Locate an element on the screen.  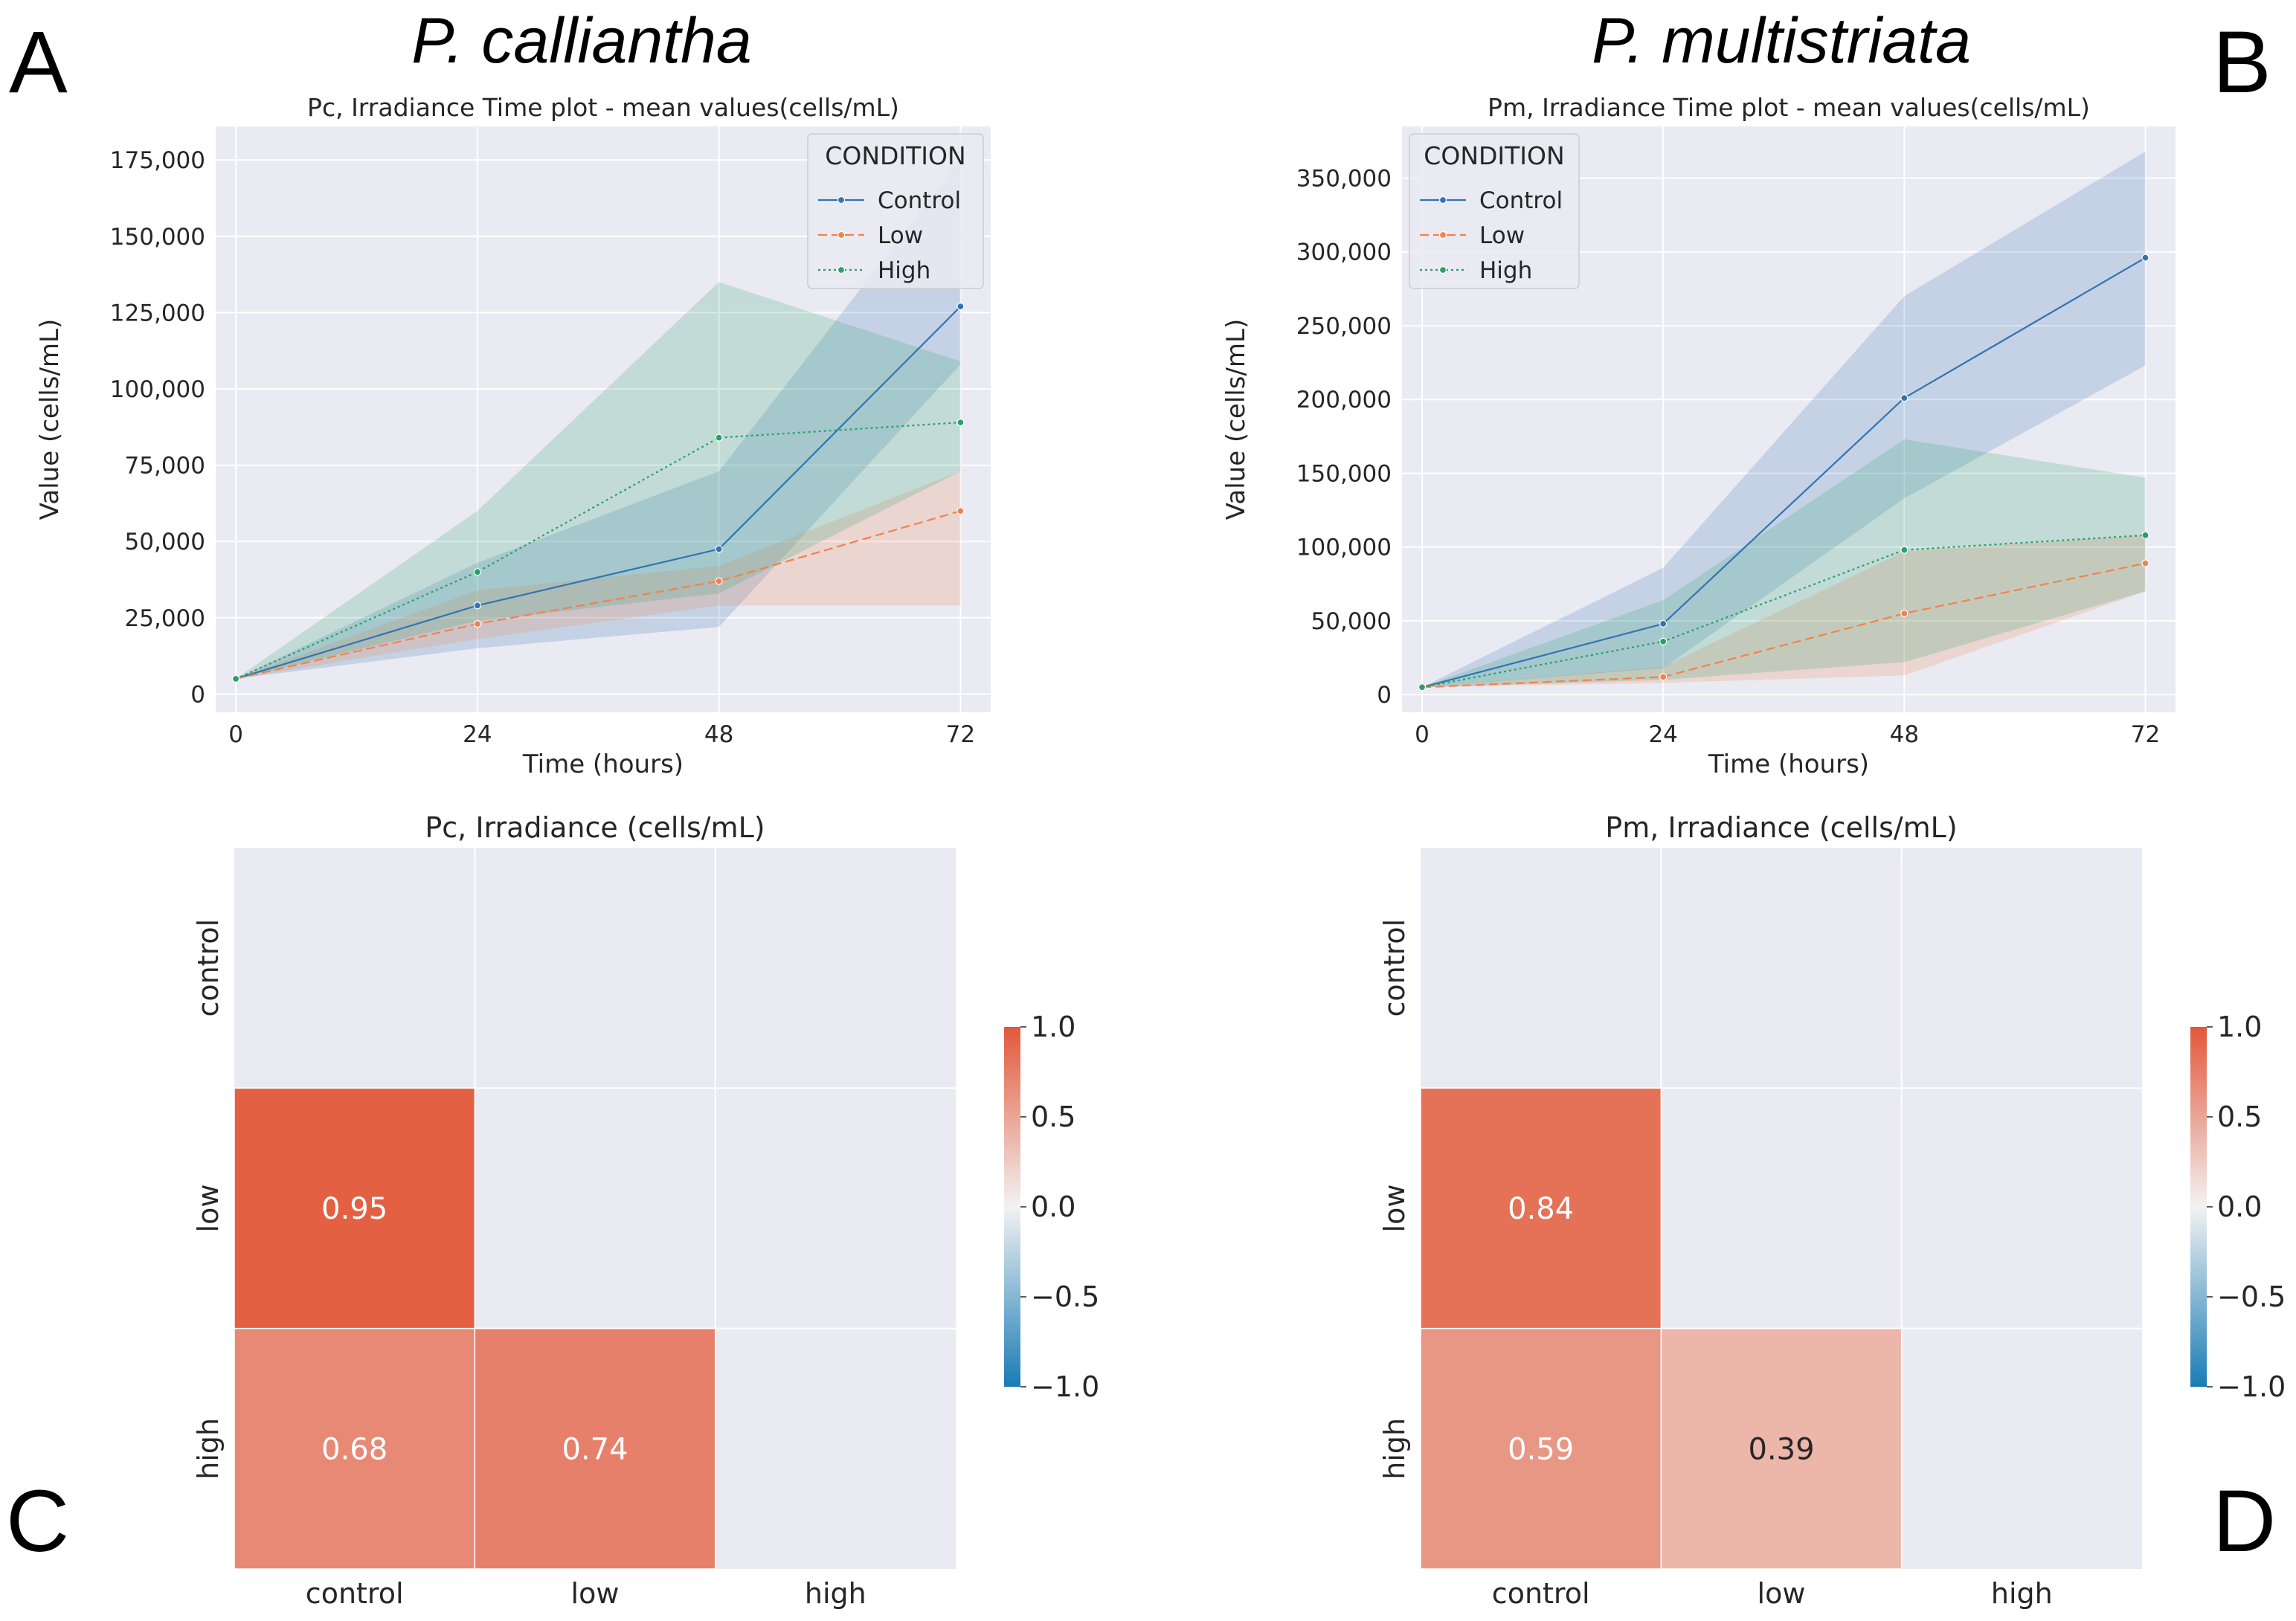
y-tick-label: 300,000 is located at coordinates (1344, 252).